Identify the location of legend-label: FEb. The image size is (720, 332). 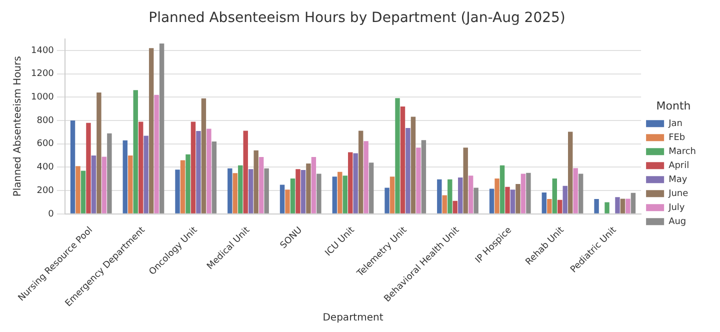
(677, 137).